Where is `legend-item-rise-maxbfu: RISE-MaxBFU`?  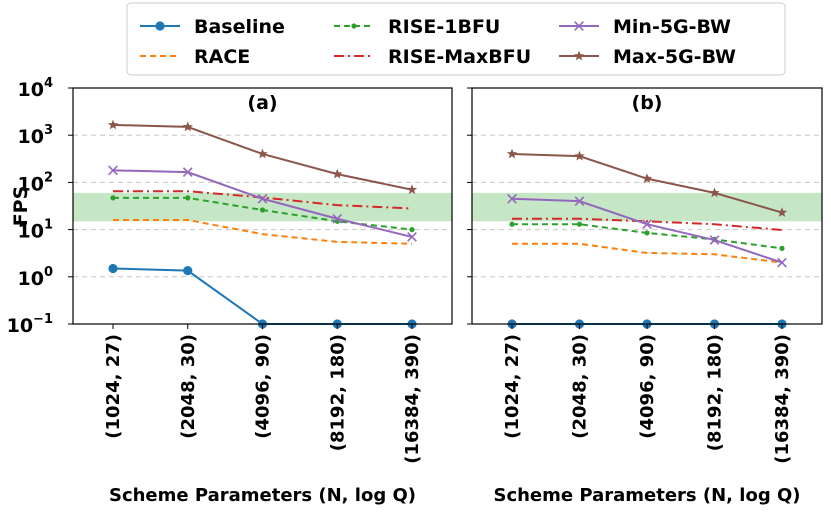 legend-item-rise-maxbfu: RISE-MaxBFU is located at coordinates (432, 57).